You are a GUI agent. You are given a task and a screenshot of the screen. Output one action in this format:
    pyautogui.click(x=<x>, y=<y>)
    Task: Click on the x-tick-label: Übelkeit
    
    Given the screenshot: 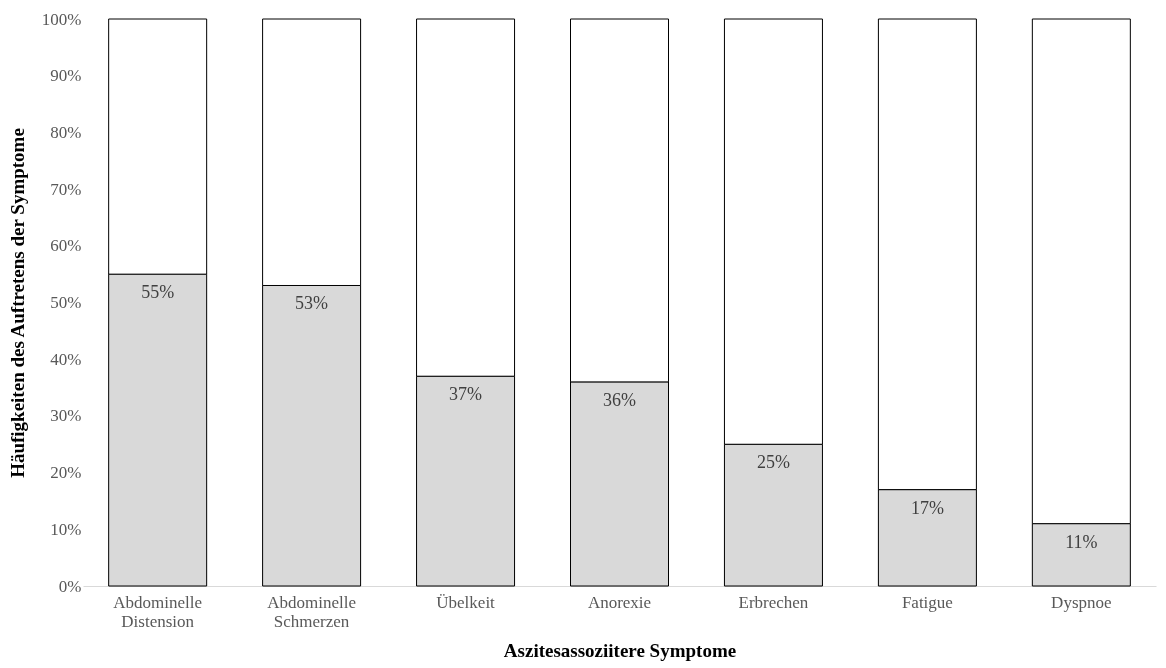 What is the action you would take?
    pyautogui.click(x=466, y=602)
    